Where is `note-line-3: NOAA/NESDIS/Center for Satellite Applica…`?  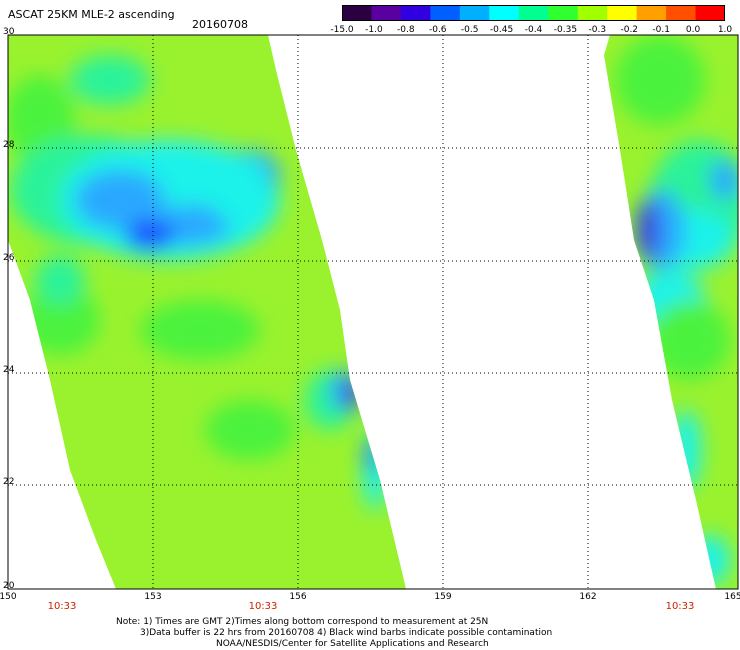 note-line-3: NOAA/NESDIS/Center for Satellite Applica… is located at coordinates (352, 644).